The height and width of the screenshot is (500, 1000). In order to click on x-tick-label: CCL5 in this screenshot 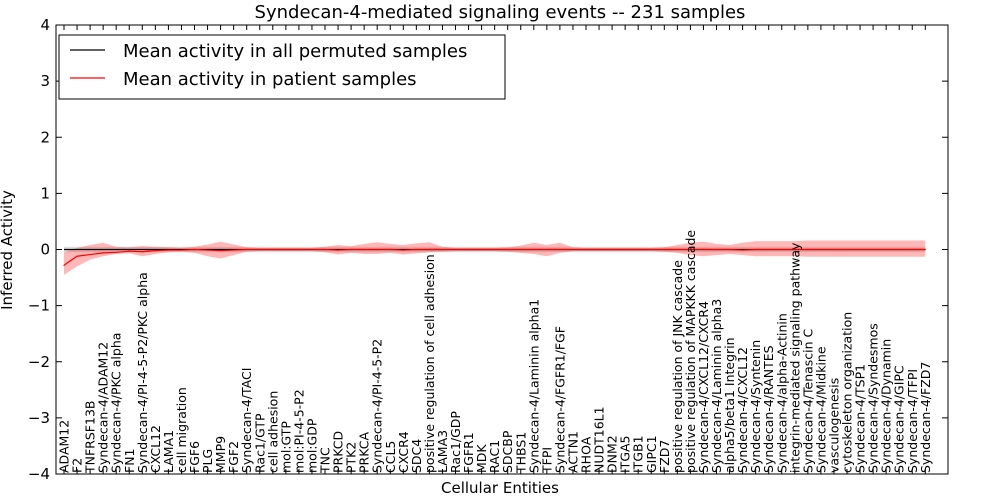, I will do `click(390, 457)`.